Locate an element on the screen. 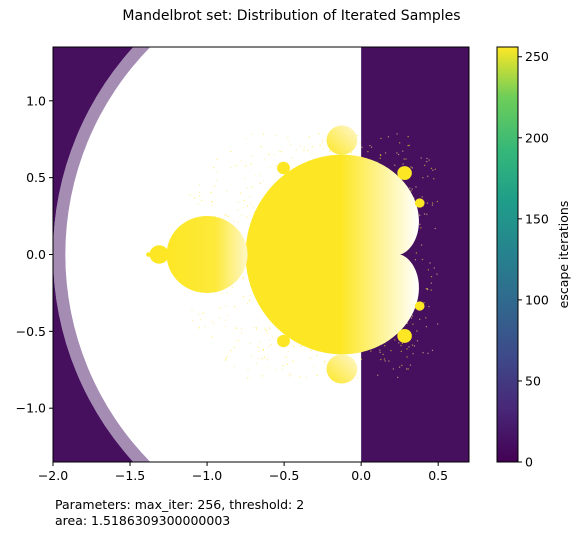 Image resolution: width=583 pixels, height=538 pixels. colorbar-tick-label: 0 is located at coordinates (529, 462).